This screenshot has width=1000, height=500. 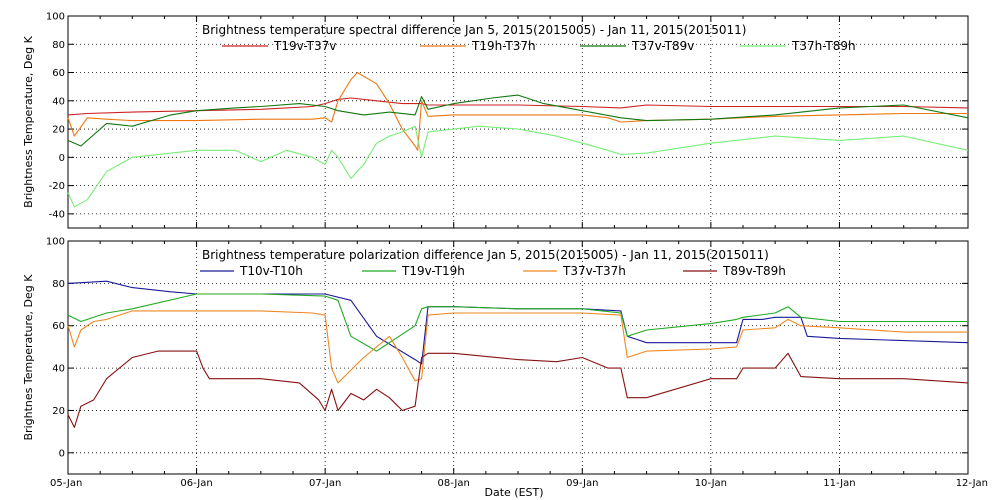 What do you see at coordinates (196, 483) in the screenshot?
I see `x-tick-label: 06-Jan` at bounding box center [196, 483].